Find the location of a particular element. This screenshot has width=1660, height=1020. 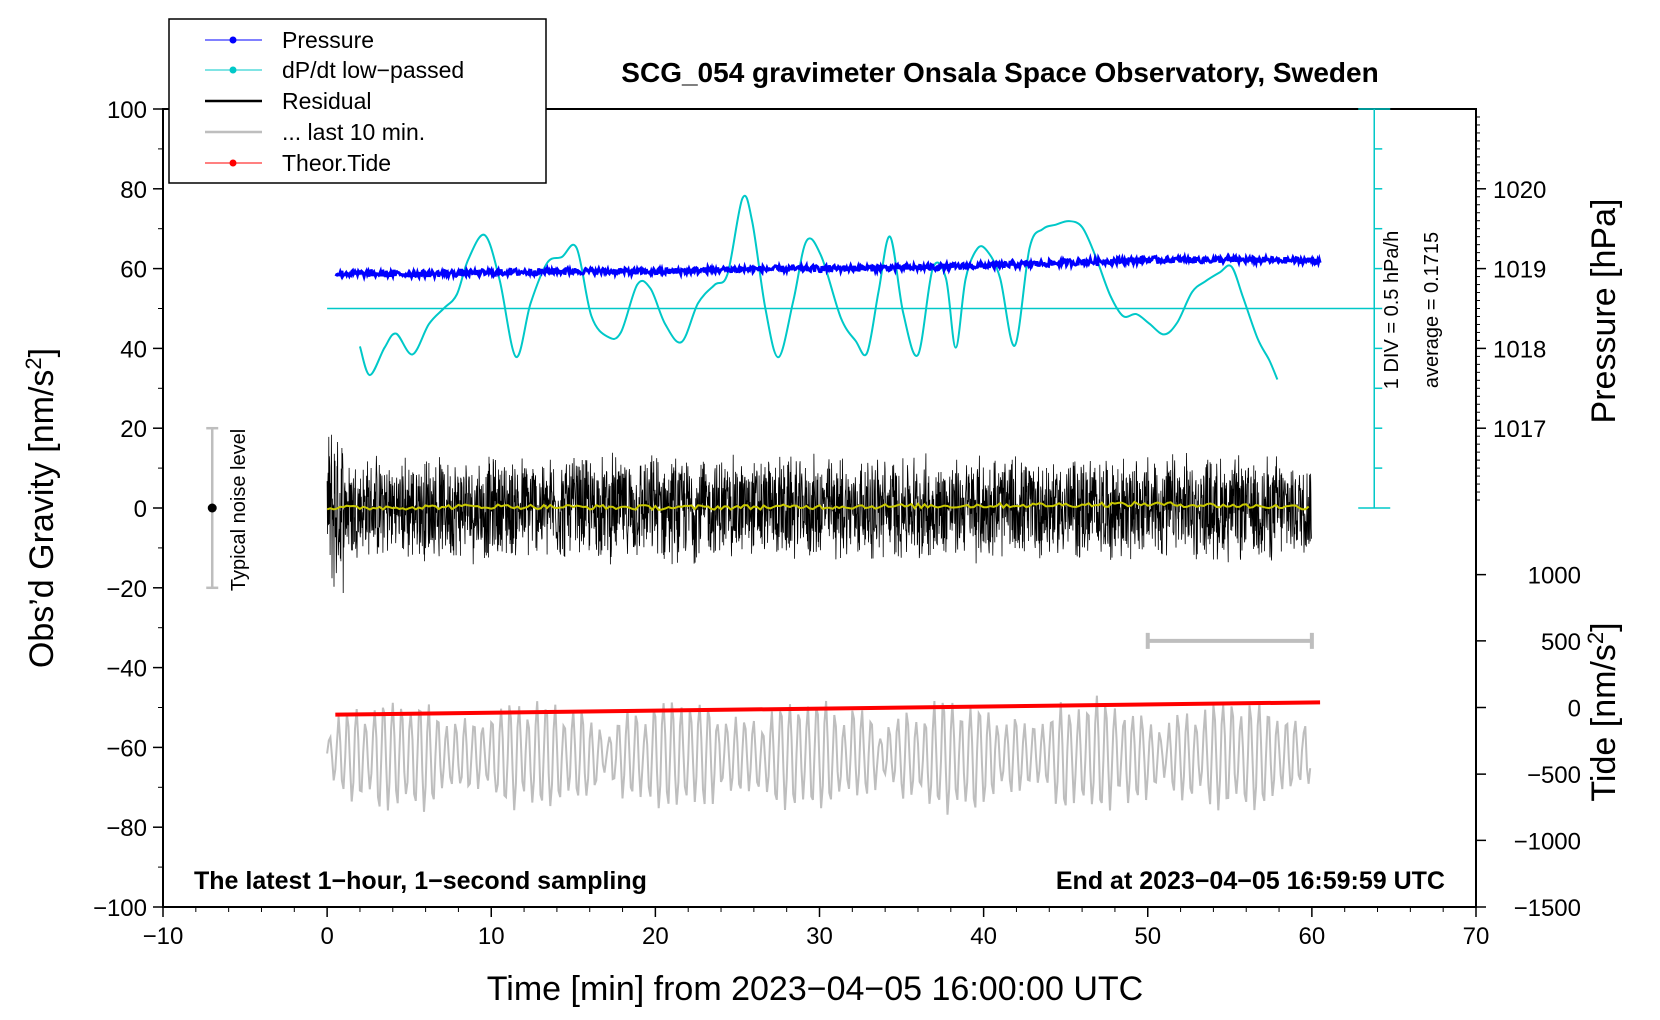

y-axis-label-tide-end: ] is located at coordinates (1604, 626).